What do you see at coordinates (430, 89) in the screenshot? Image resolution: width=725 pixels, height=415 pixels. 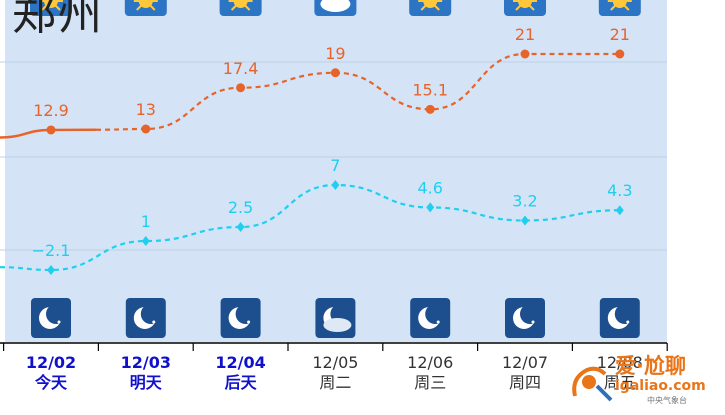 I see `high-temp-label: 15.1` at bounding box center [430, 89].